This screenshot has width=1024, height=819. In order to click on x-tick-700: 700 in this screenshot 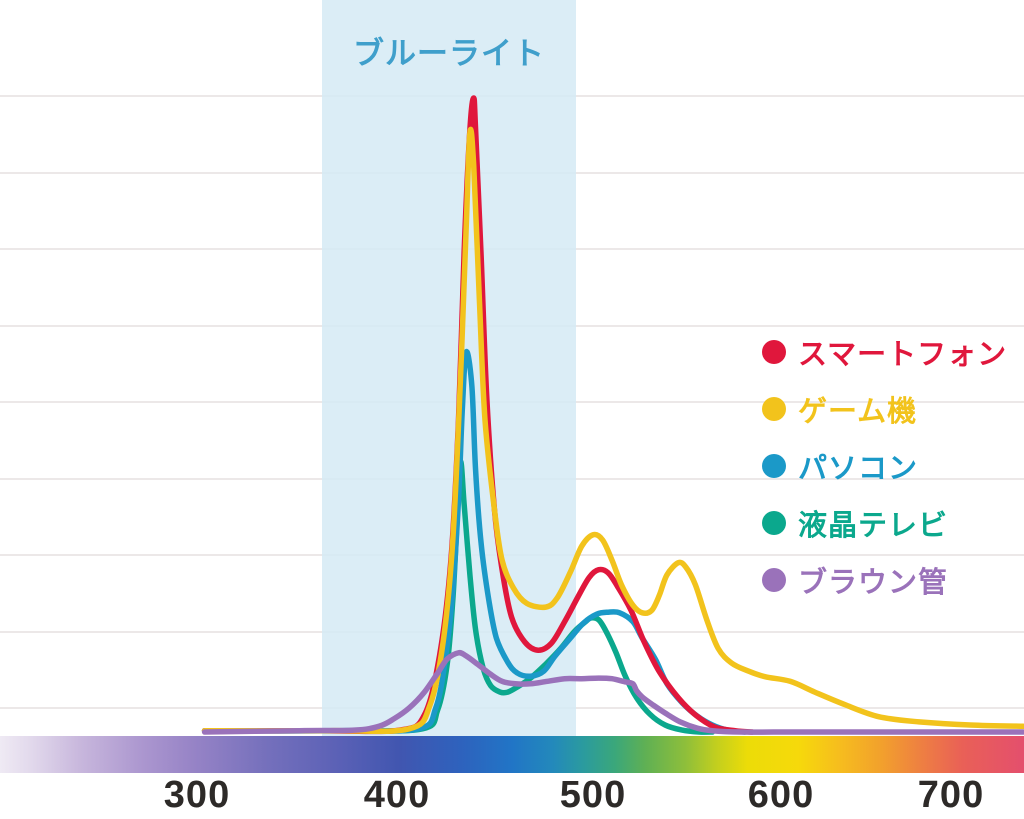, I will do `click(951, 795)`.